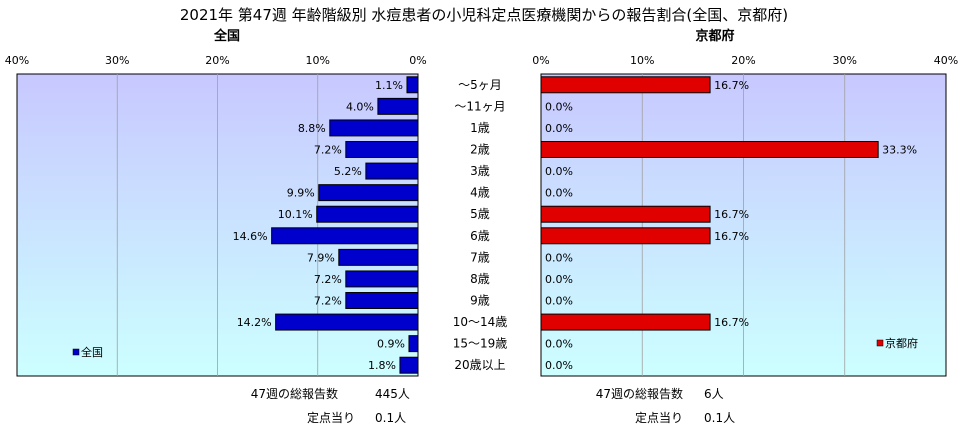 The height and width of the screenshot is (436, 968). Describe the element at coordinates (743, 60) in the screenshot. I see `kyoto-tick-label: 20%` at that location.